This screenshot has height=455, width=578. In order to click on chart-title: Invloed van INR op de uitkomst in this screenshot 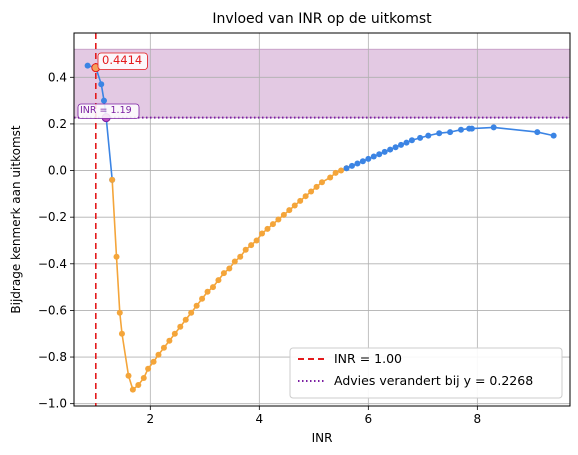, I will do `click(322, 19)`.